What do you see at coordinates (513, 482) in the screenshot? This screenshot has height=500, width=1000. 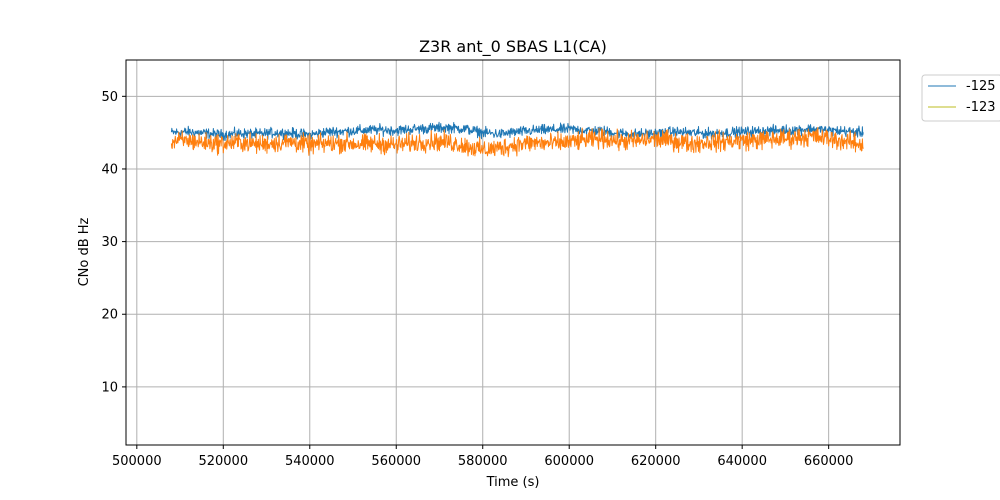 I see `x-axis-label: Time (s)` at bounding box center [513, 482].